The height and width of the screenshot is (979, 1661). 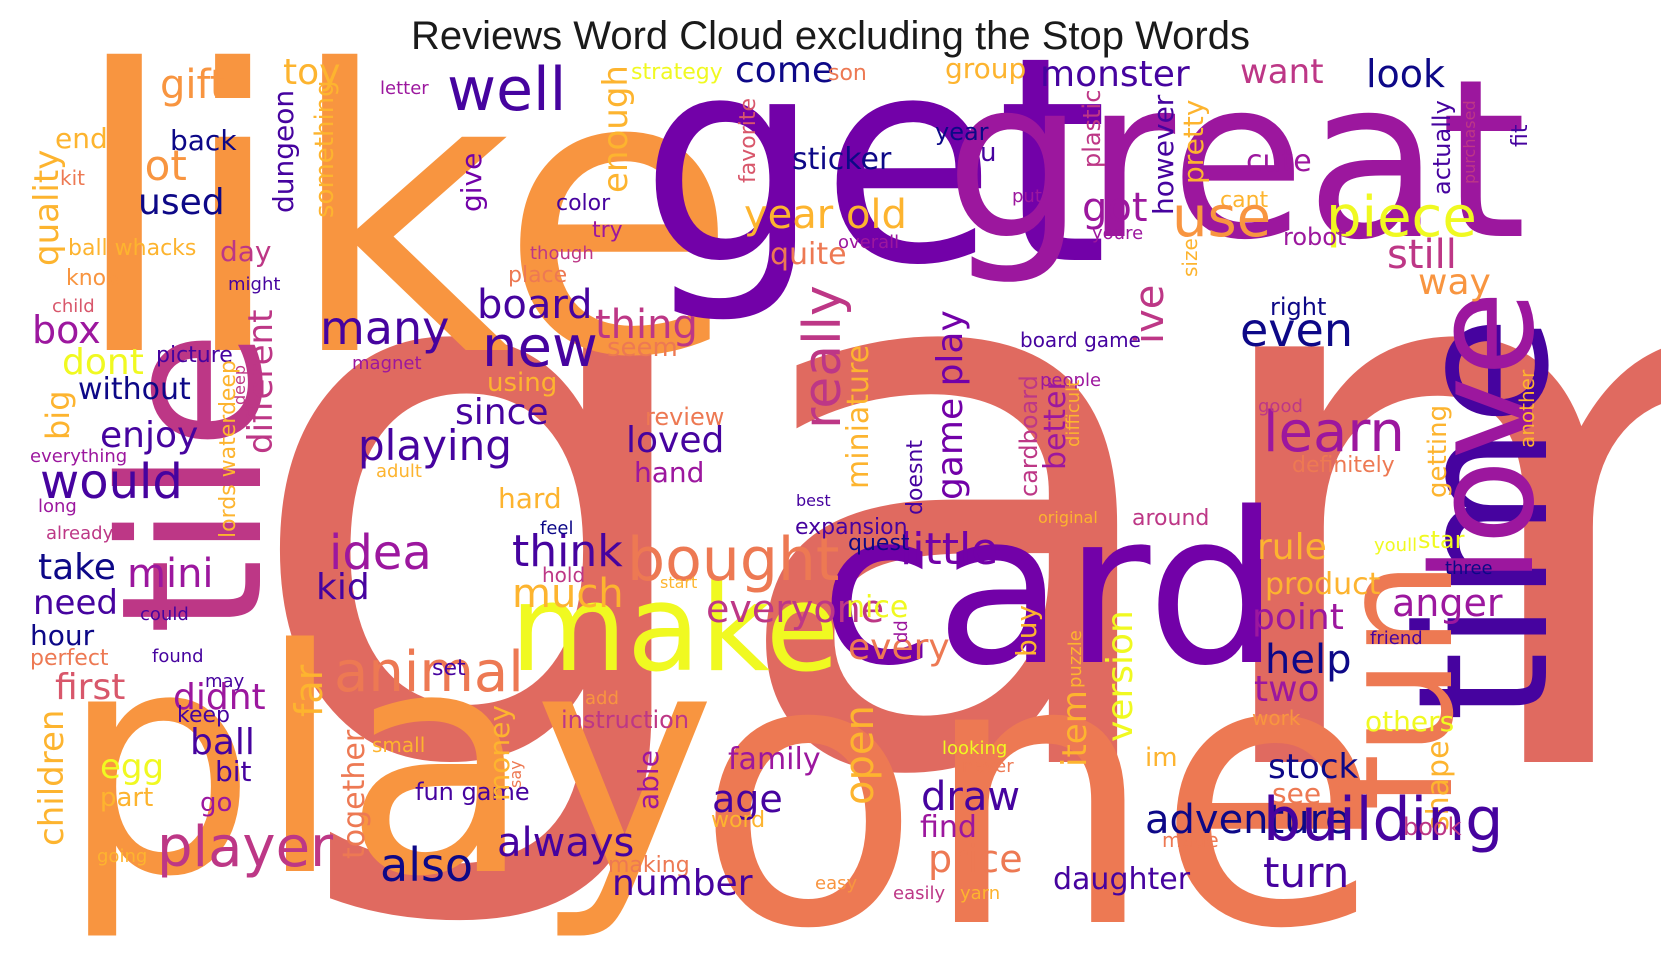 I want to click on cloud-word-enjoy: enjoy, so click(x=149, y=435).